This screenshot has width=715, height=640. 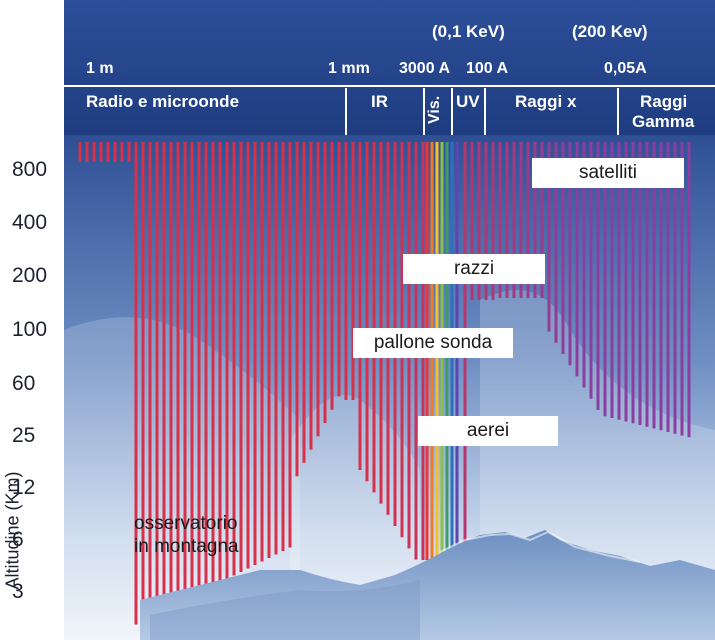 What do you see at coordinates (18, 539) in the screenshot?
I see `ytick-6: 6` at bounding box center [18, 539].